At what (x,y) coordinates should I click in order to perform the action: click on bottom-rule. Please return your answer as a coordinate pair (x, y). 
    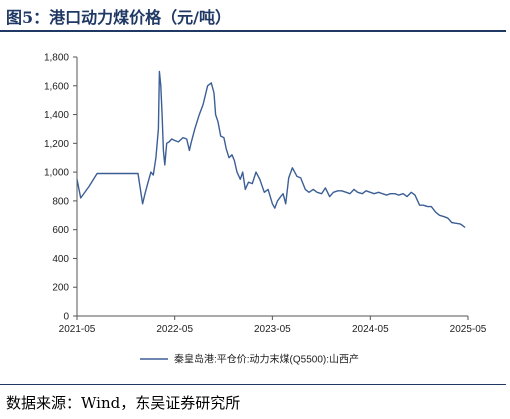
    Looking at the image, I should click on (253, 384).